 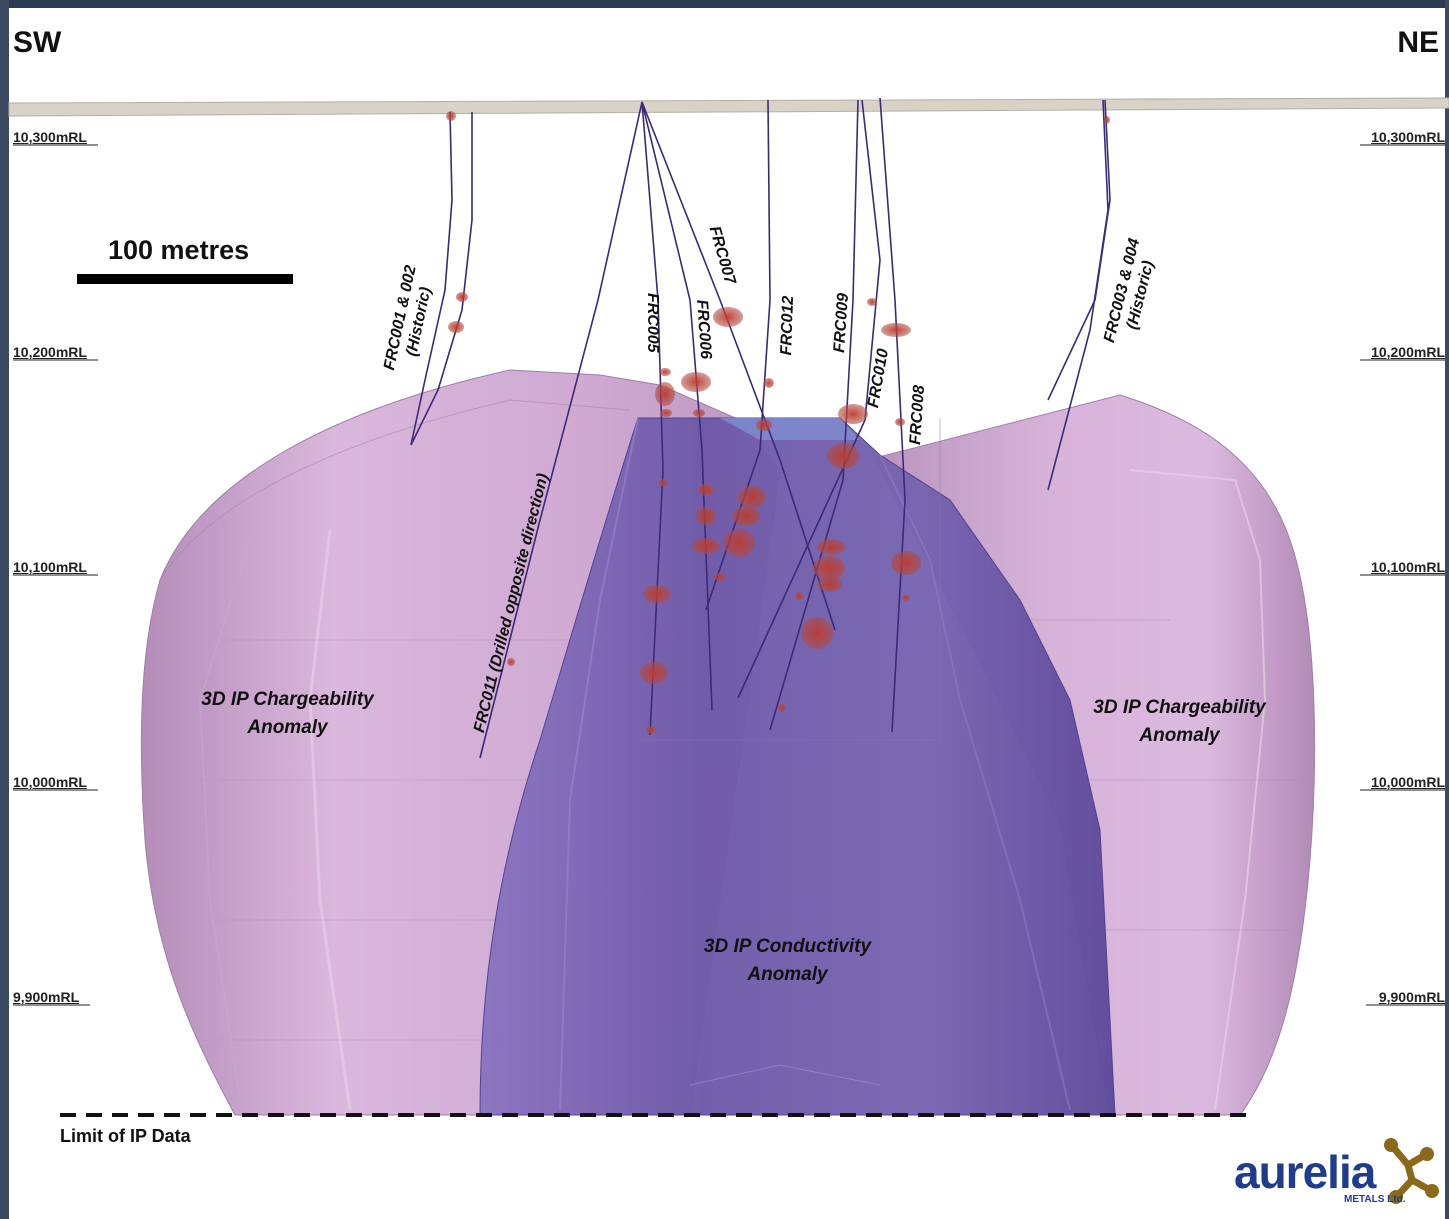 What do you see at coordinates (1418, 42) in the screenshot?
I see `direction-label-ne: NE` at bounding box center [1418, 42].